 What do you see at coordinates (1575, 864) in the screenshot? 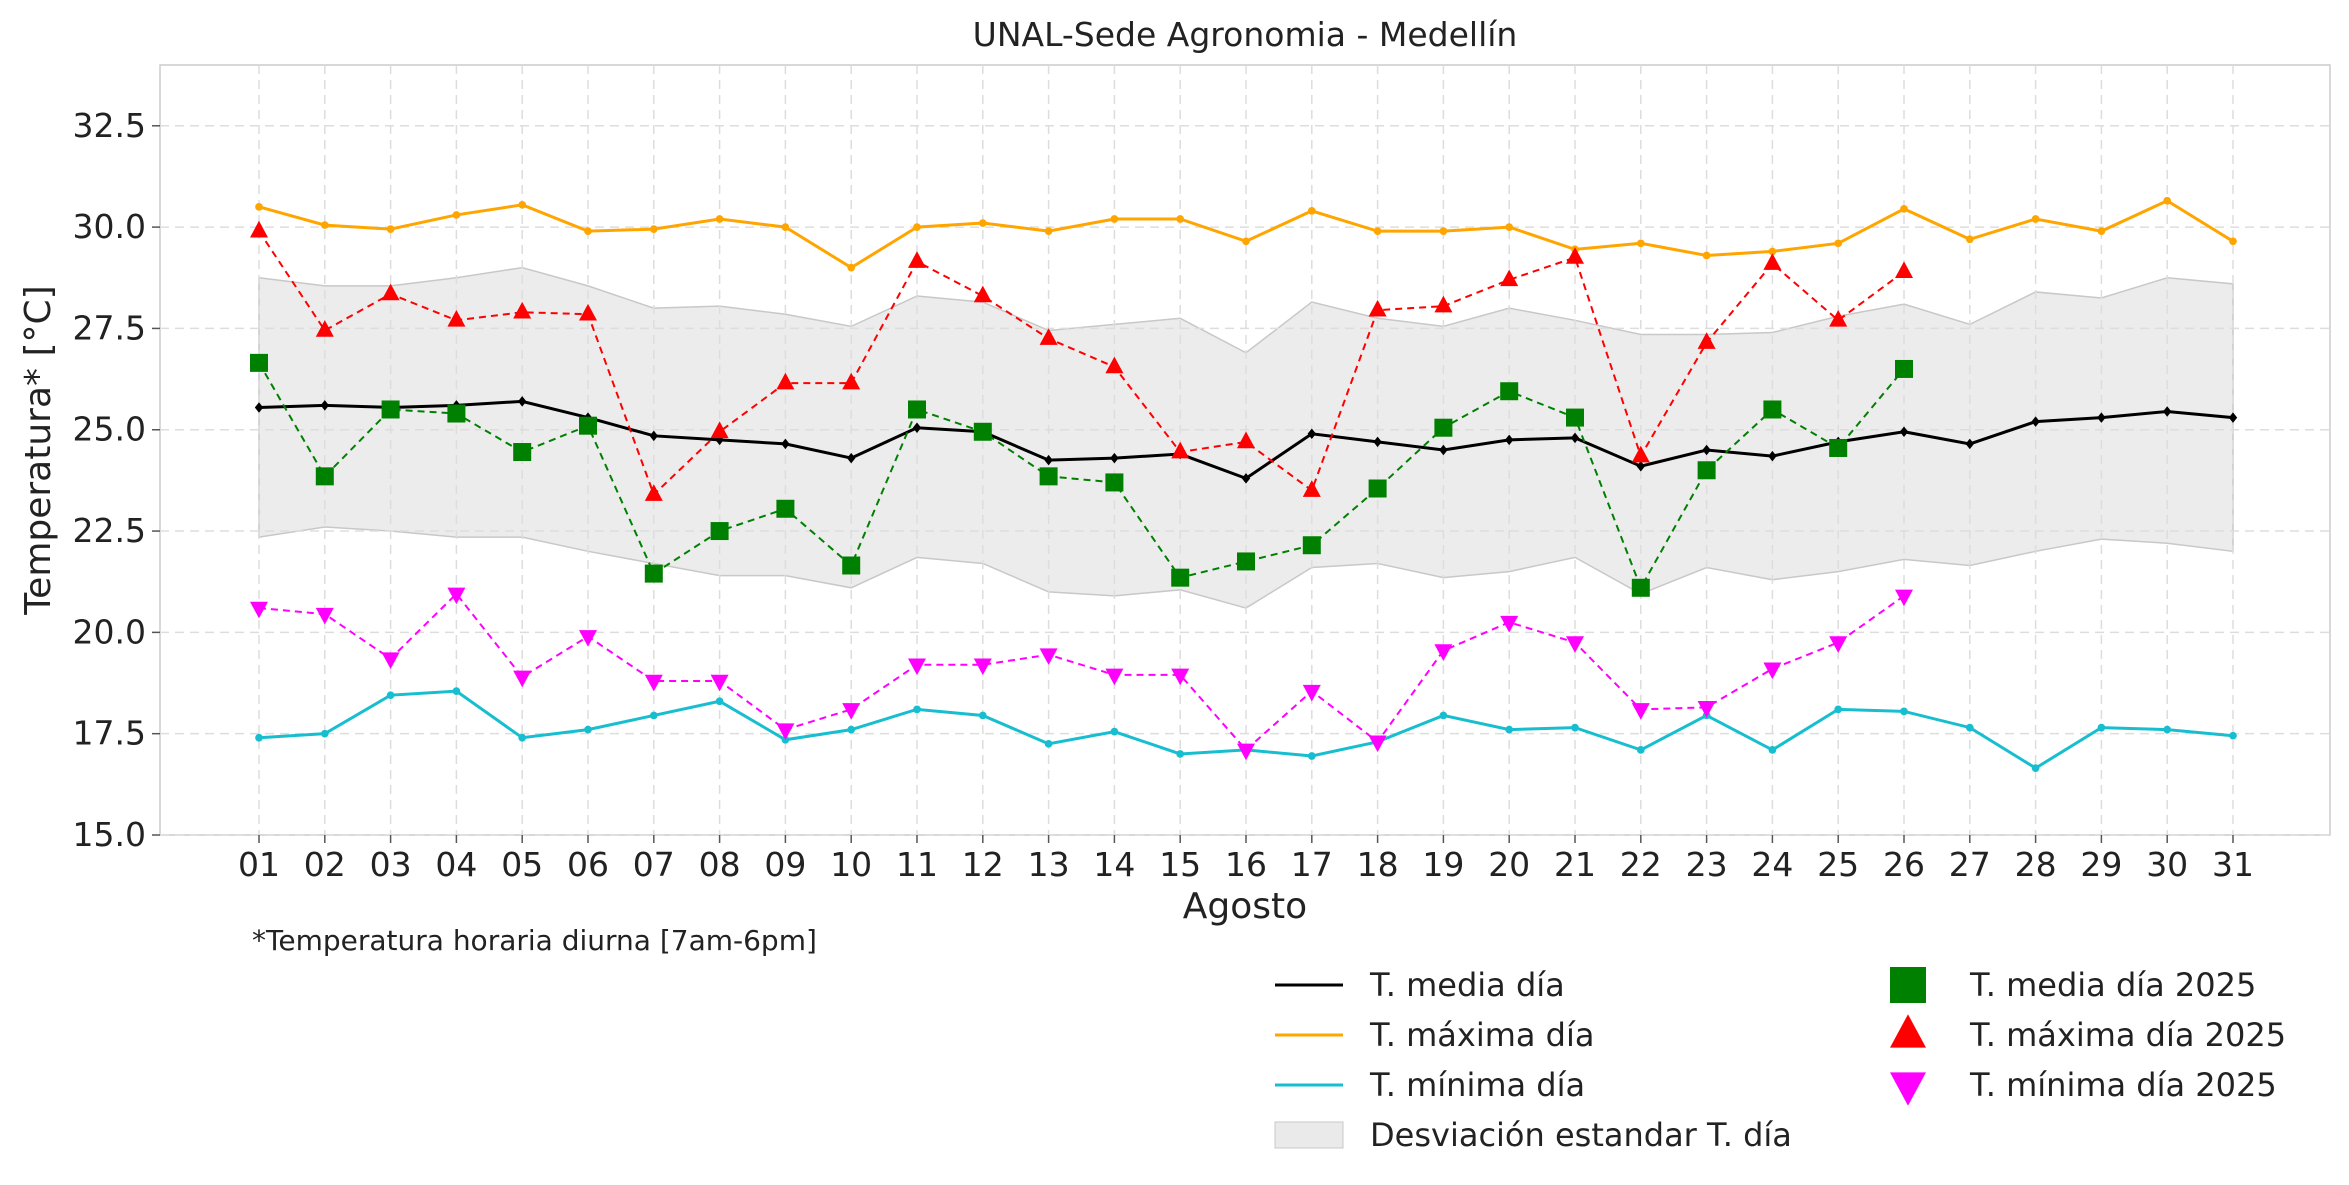
I see `x-tick-label: 21` at bounding box center [1575, 864].